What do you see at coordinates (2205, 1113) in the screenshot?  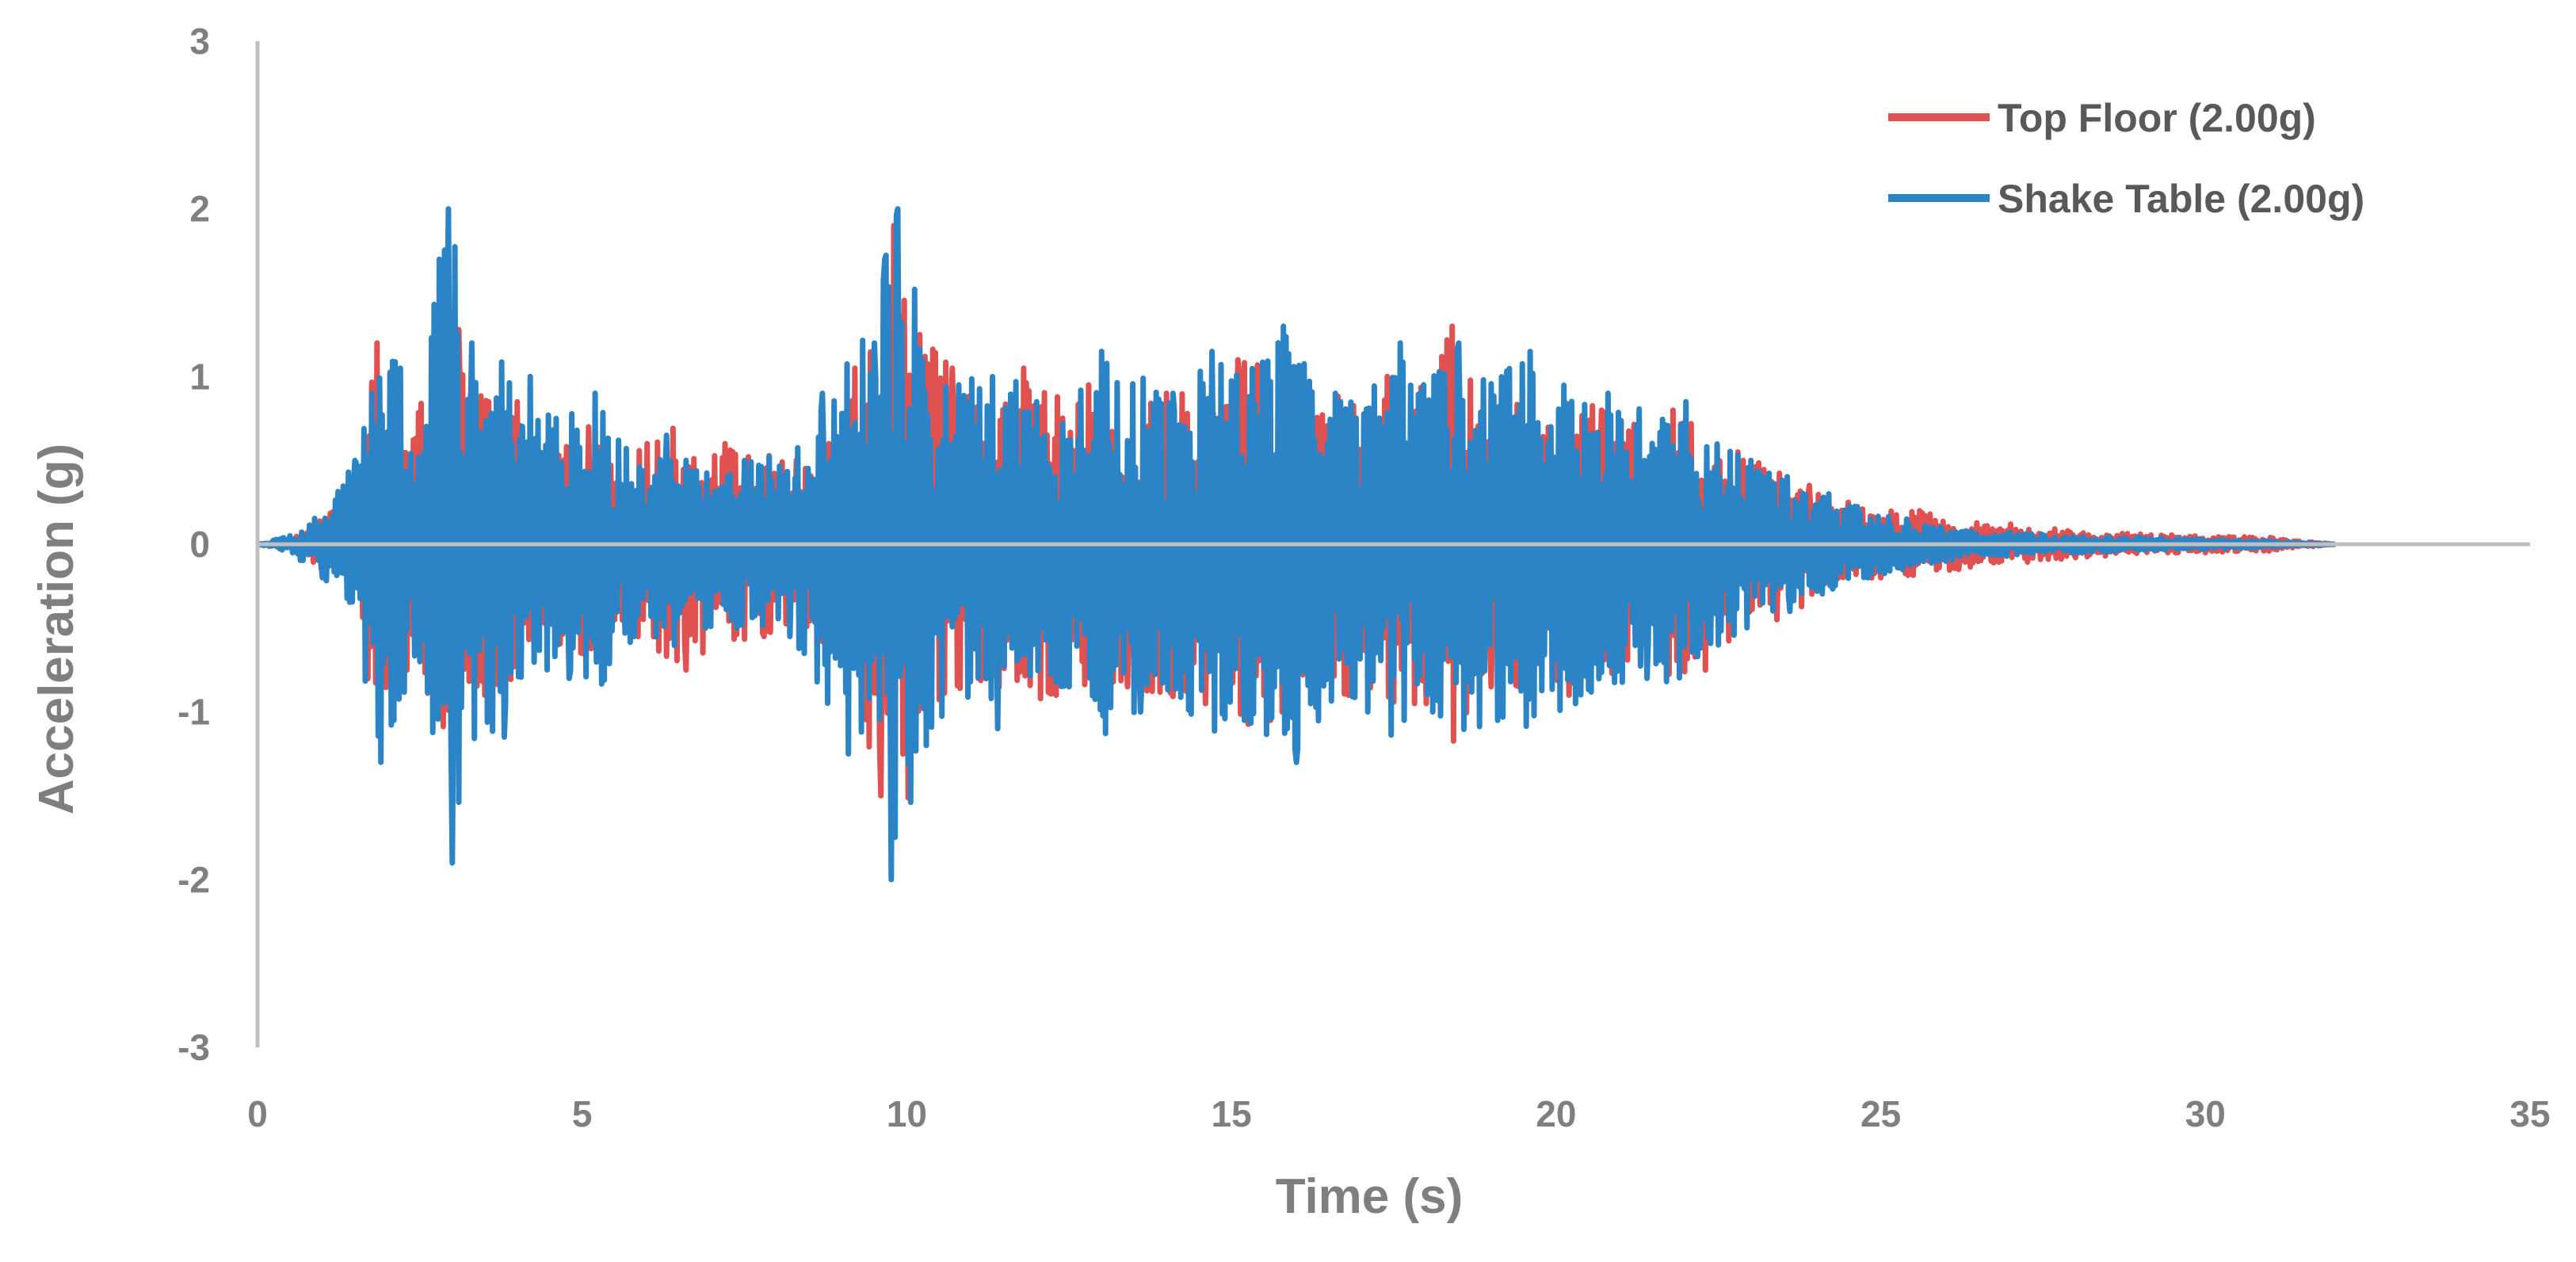 I see `x-tick-label: 30` at bounding box center [2205, 1113].